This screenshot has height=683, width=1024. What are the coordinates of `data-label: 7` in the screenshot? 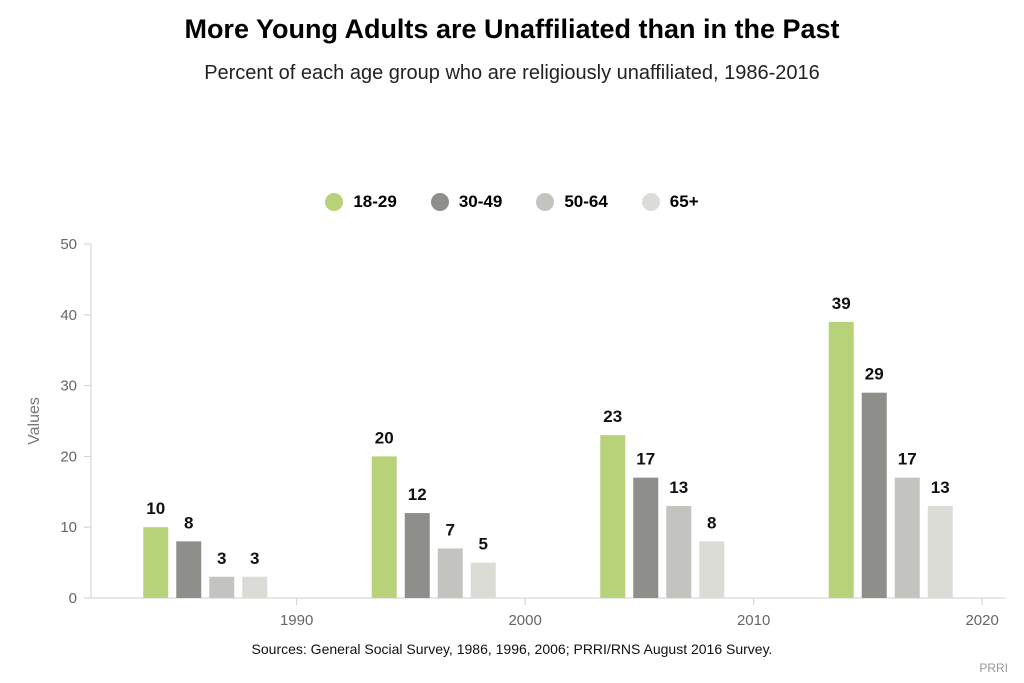 It's located at (450, 529).